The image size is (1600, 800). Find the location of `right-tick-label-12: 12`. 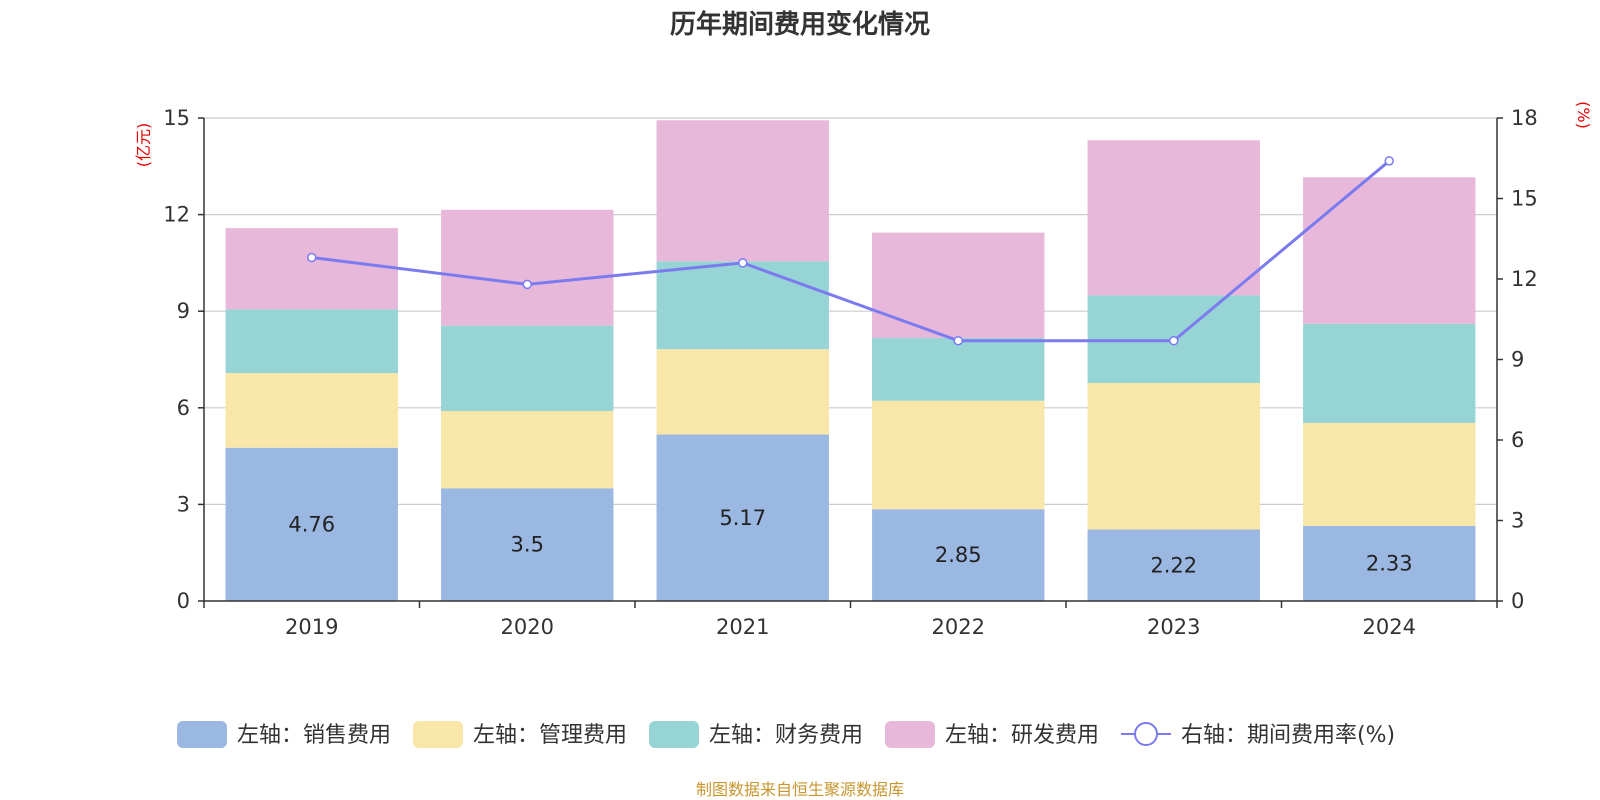

right-tick-label-12: 12 is located at coordinates (1524, 279).